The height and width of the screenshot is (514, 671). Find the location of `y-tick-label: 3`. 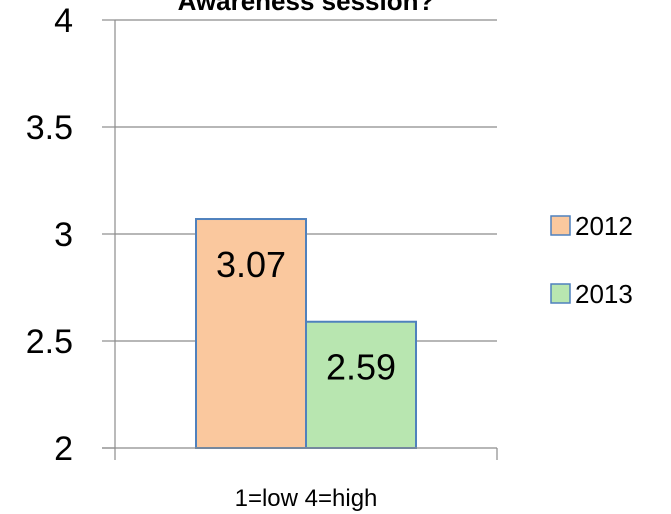

y-tick-label: 3 is located at coordinates (63, 235).